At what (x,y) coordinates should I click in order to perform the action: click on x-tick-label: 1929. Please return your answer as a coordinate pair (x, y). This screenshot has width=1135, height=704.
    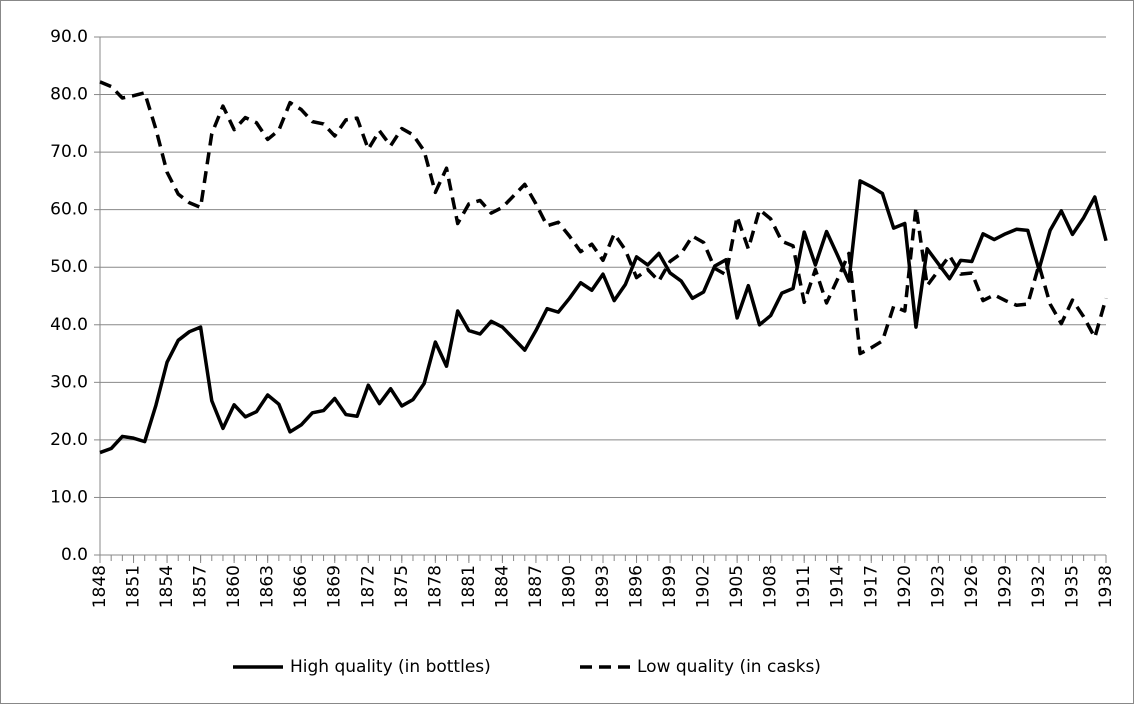
    Looking at the image, I should click on (1005, 586).